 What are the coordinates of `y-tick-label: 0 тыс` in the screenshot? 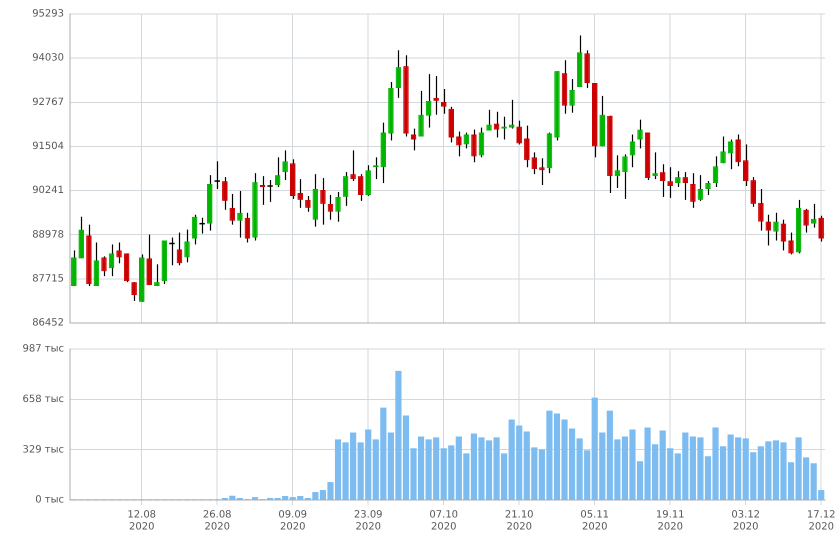 It's located at (49, 500).